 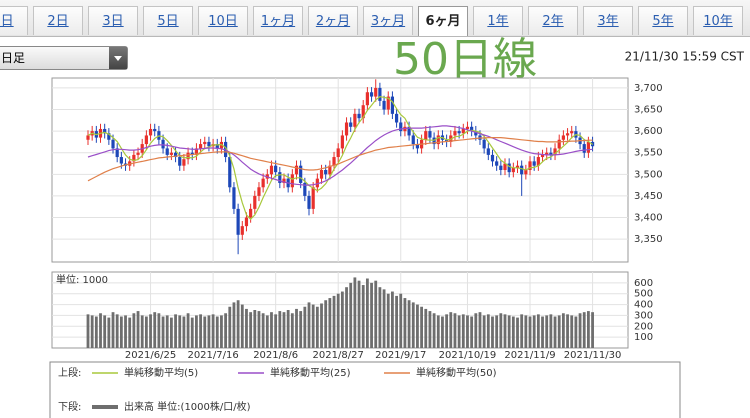 What do you see at coordinates (443, 21) in the screenshot?
I see `period-tab: 6ヶ月` at bounding box center [443, 21].